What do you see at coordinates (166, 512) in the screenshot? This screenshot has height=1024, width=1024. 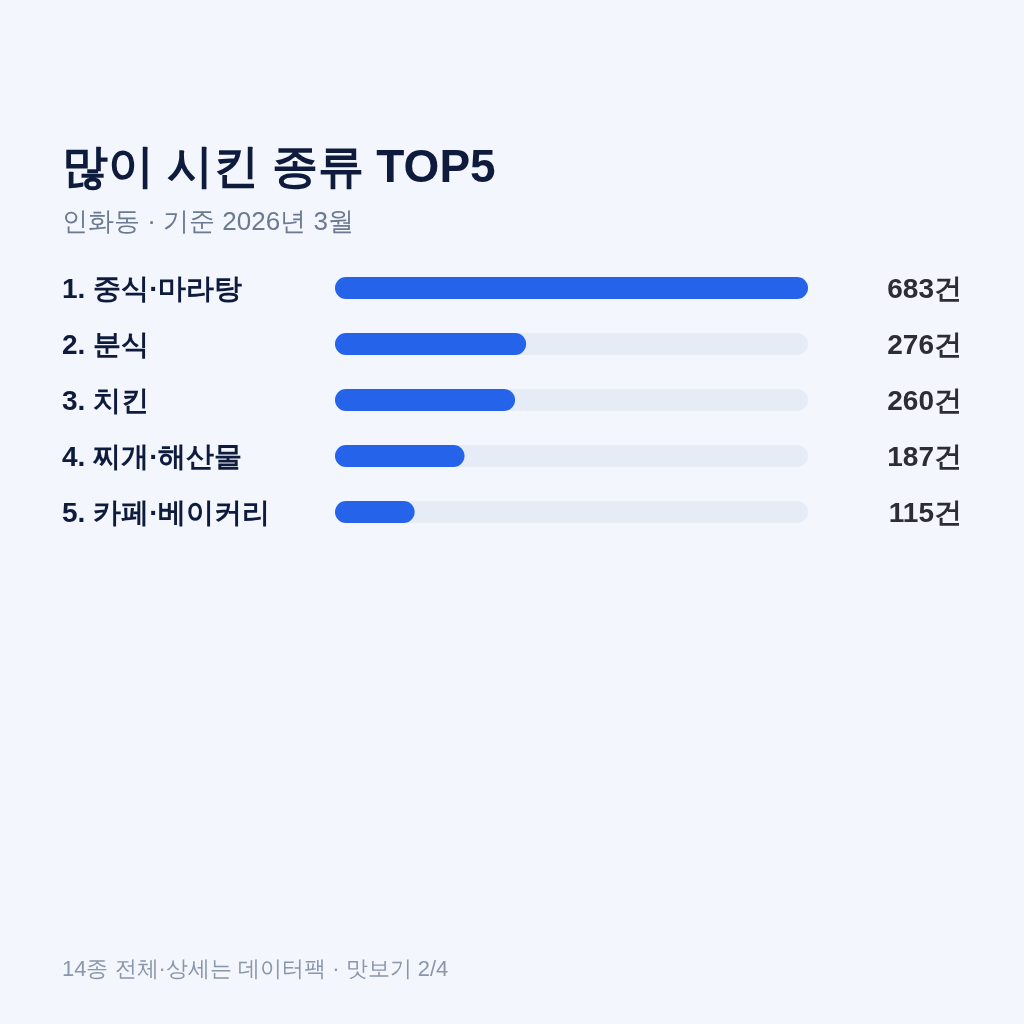 I see `y-tick-label: 5. 카페·베이커리` at bounding box center [166, 512].